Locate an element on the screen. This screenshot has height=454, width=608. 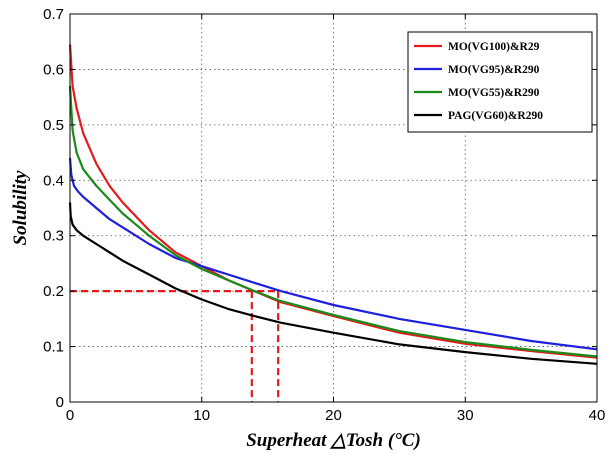
y-tick-label: 0.2 is located at coordinates (53, 291).